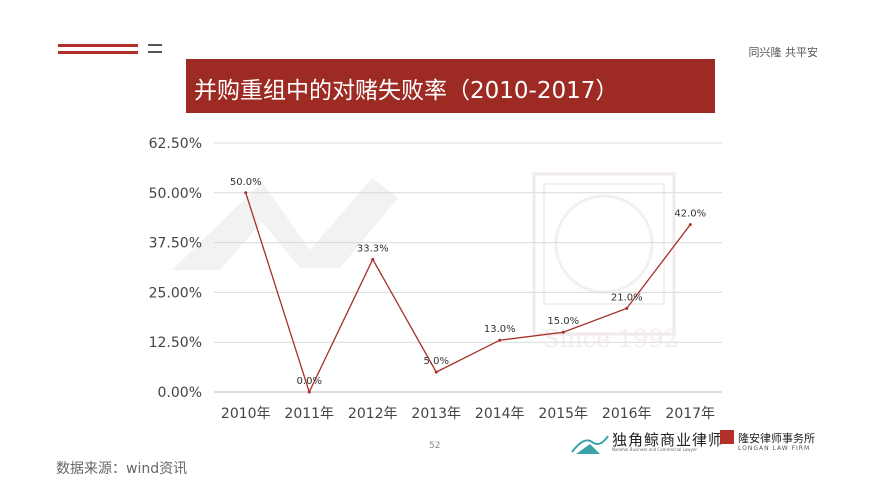 The width and height of the screenshot is (874, 493). What do you see at coordinates (690, 414) in the screenshot?
I see `x-tick-label: 2017年` at bounding box center [690, 414].